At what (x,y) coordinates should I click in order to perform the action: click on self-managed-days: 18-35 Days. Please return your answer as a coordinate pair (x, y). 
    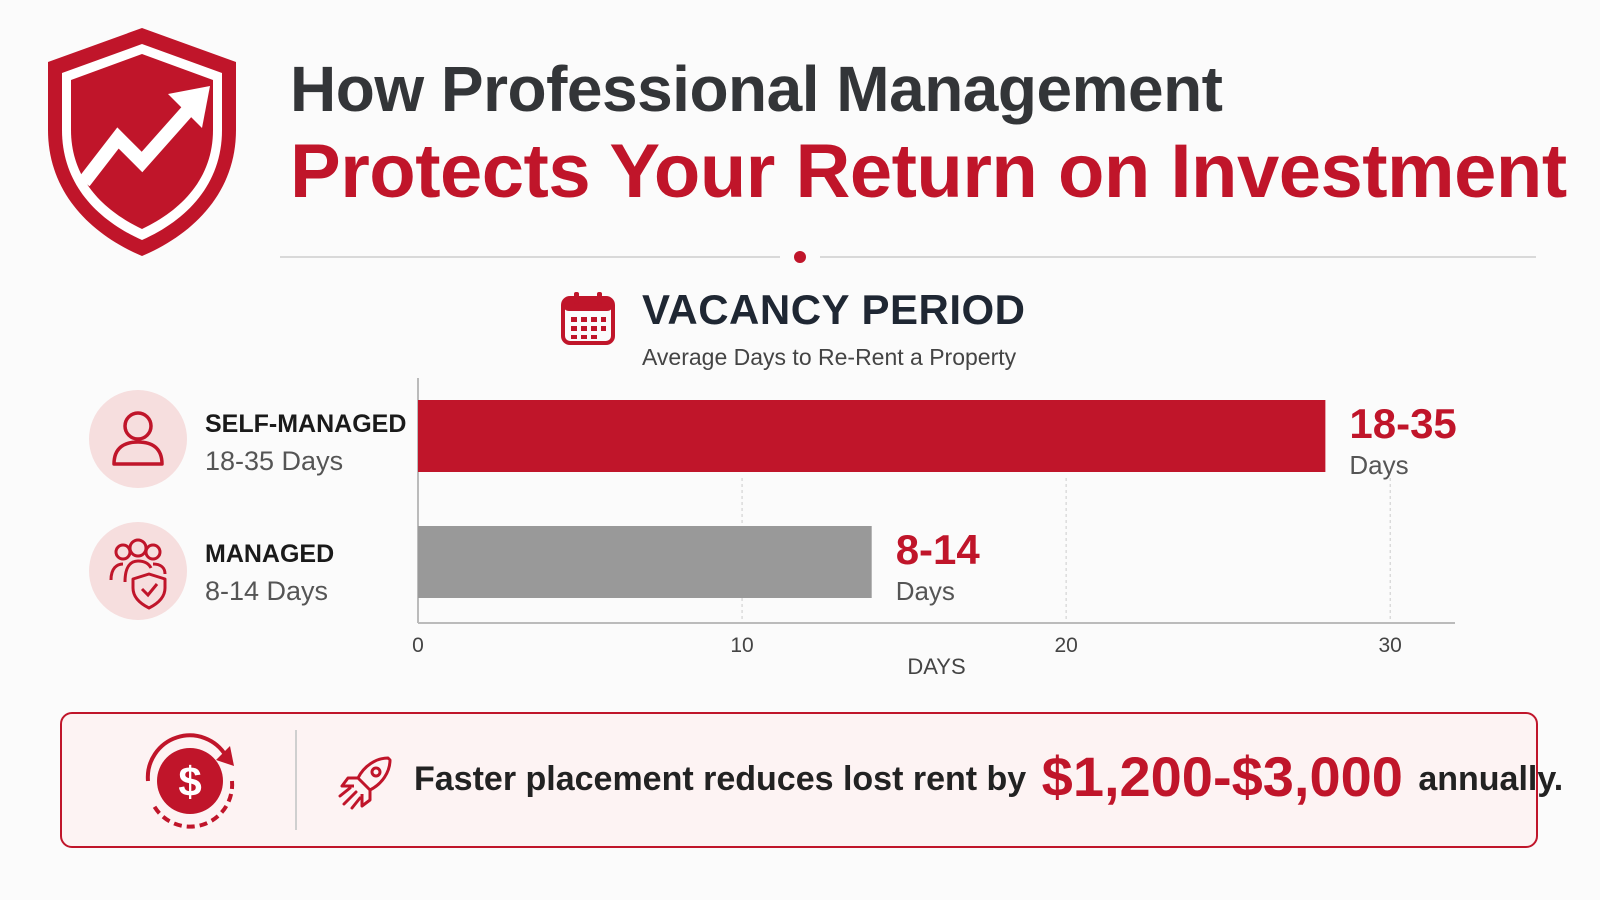
    Looking at the image, I should click on (274, 461).